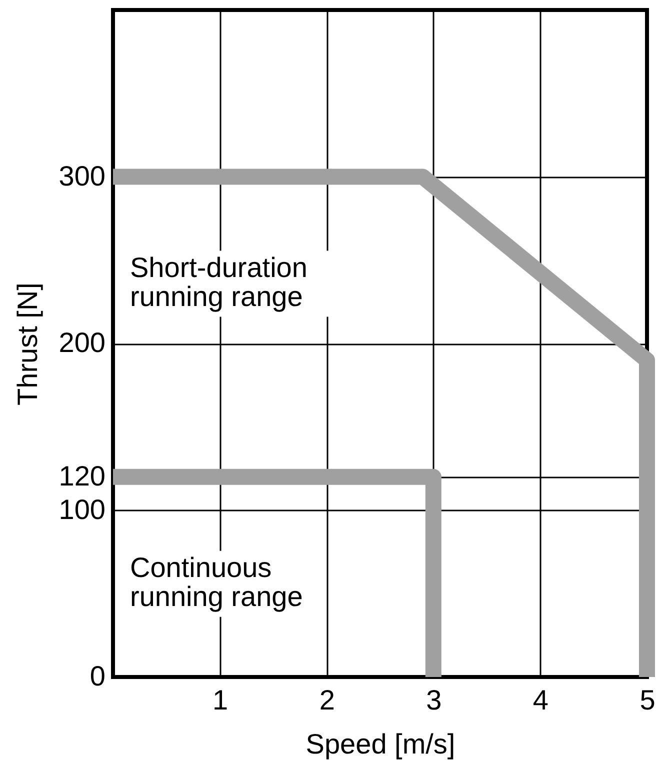  What do you see at coordinates (82, 509) in the screenshot?
I see `y-tick-label: 100` at bounding box center [82, 509].